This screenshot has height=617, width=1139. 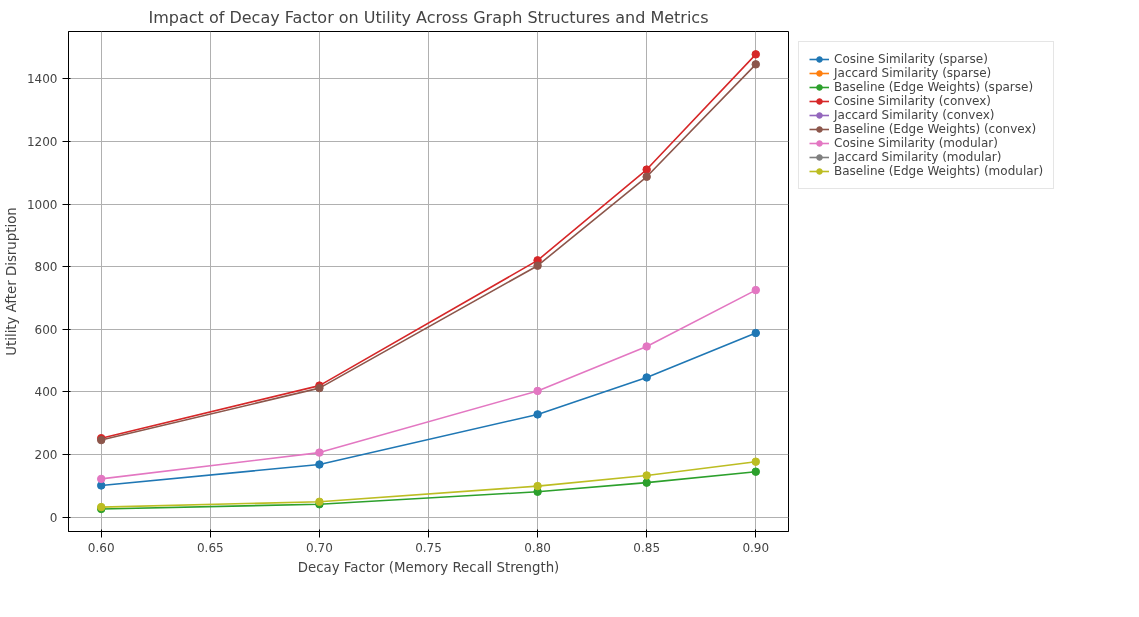 I want to click on x-tick-label: 0.65, so click(x=210, y=547).